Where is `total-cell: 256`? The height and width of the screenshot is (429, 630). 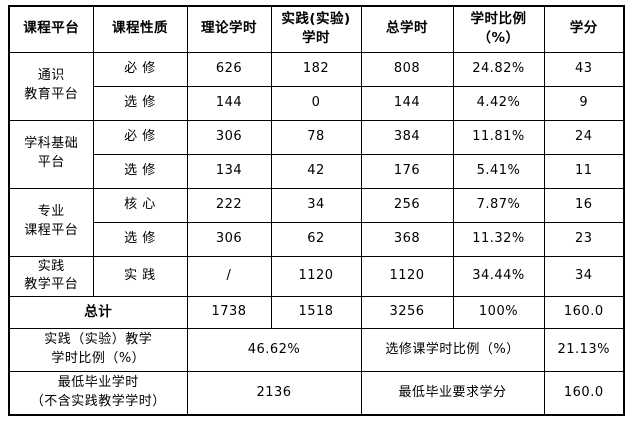
total-cell: 256 is located at coordinates (407, 205).